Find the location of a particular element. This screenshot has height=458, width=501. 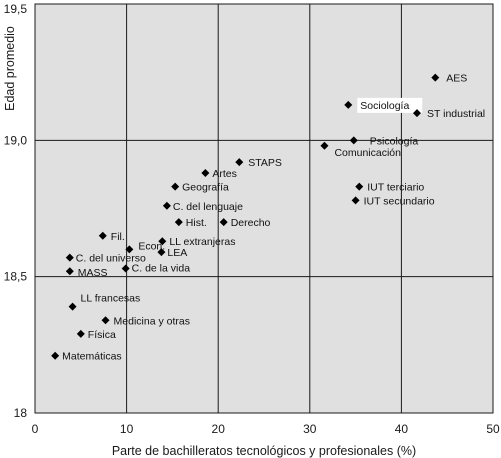

x-axis-ticks: 0 10 20 30 40 50 is located at coordinates (266, 429).